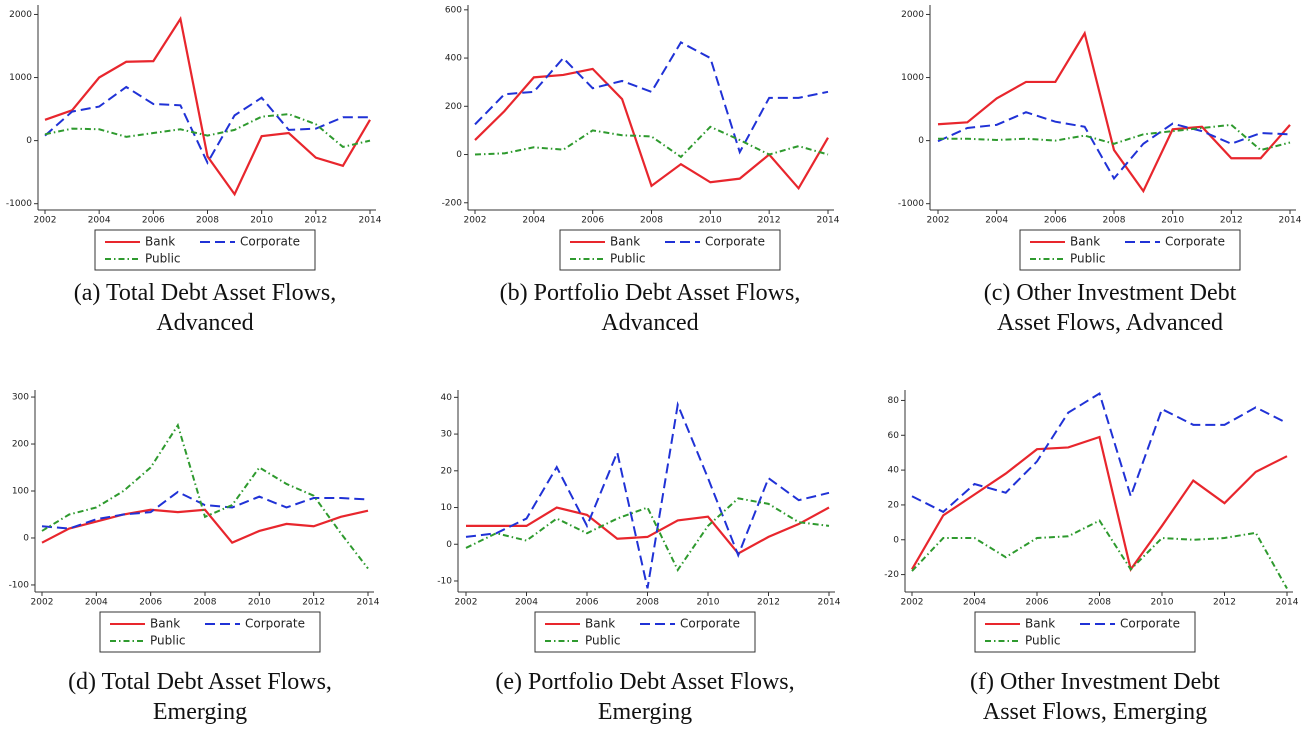 The height and width of the screenshot is (738, 1307). Describe the element at coordinates (894, 401) in the screenshot. I see `y-tick-label: 80` at that location.